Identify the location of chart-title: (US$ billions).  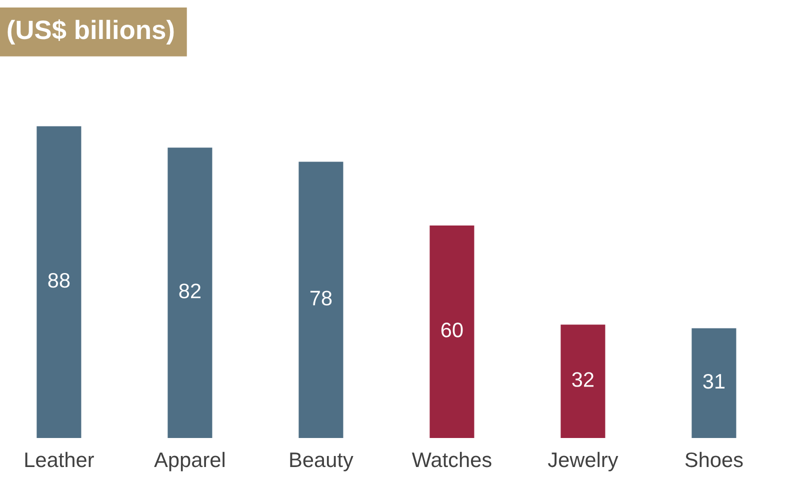
(91, 31).